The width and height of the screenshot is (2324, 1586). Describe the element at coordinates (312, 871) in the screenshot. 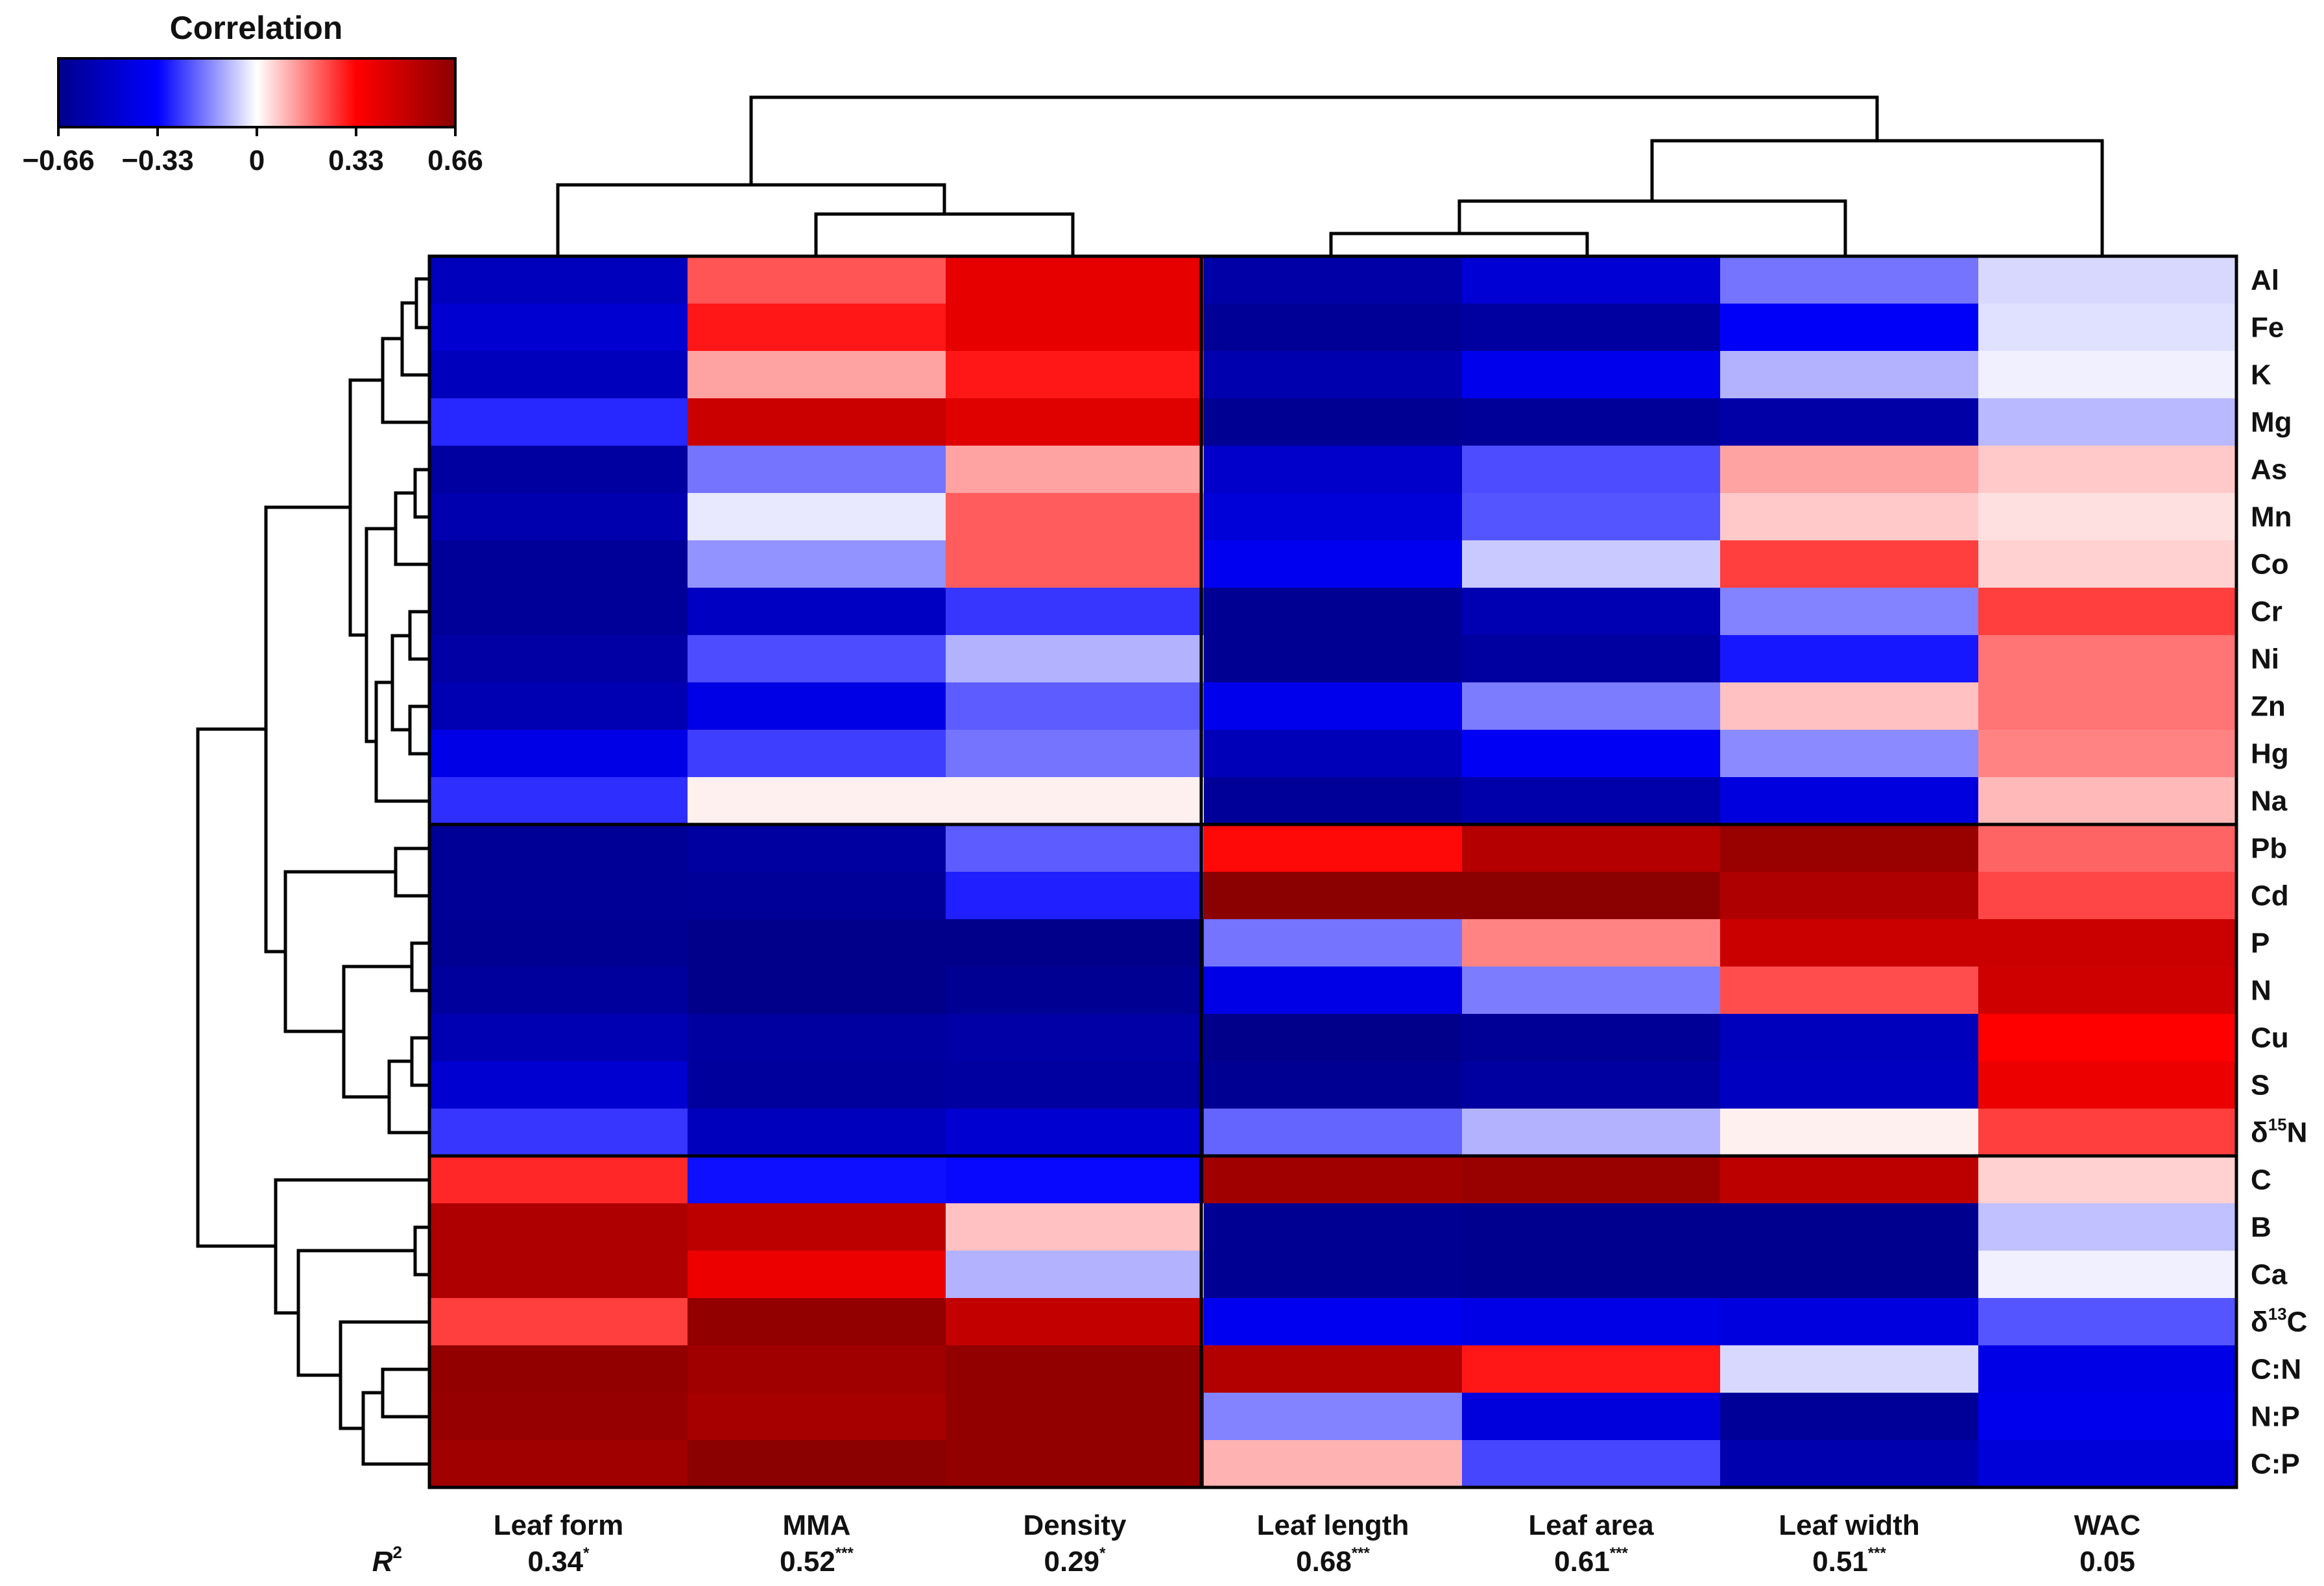

I see `row-dendrogram` at that location.